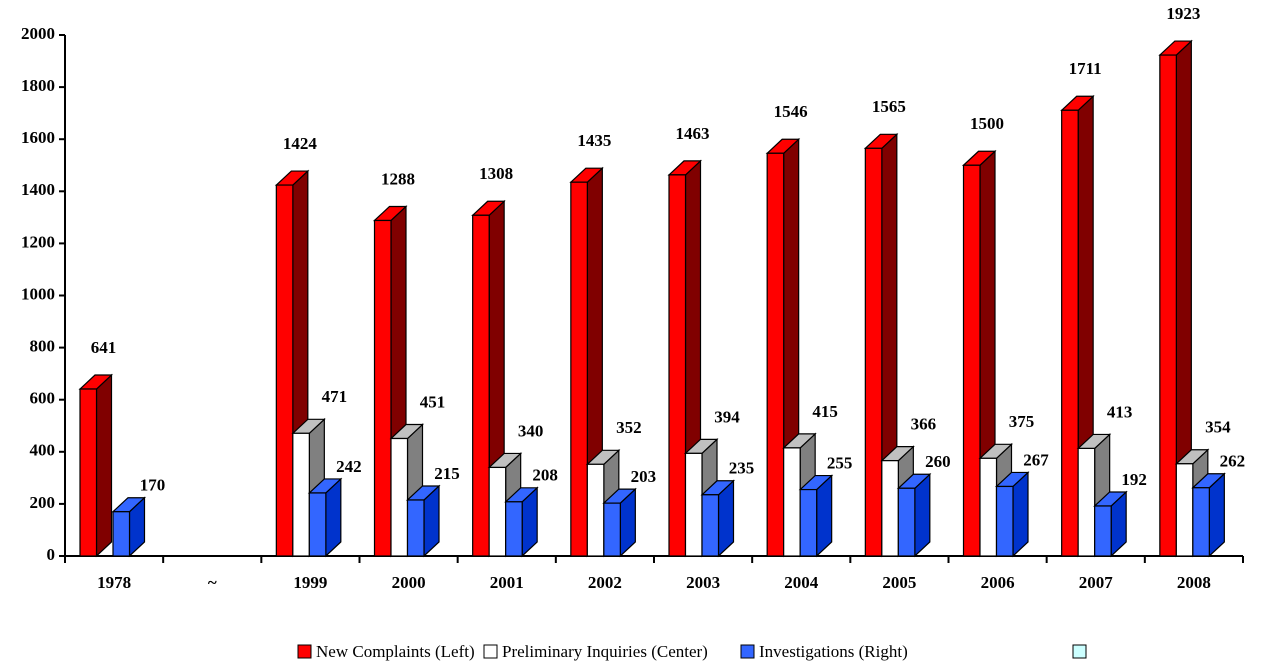 This screenshot has width=1267, height=667. Describe the element at coordinates (727, 416) in the screenshot. I see `value-label: 394` at that location.